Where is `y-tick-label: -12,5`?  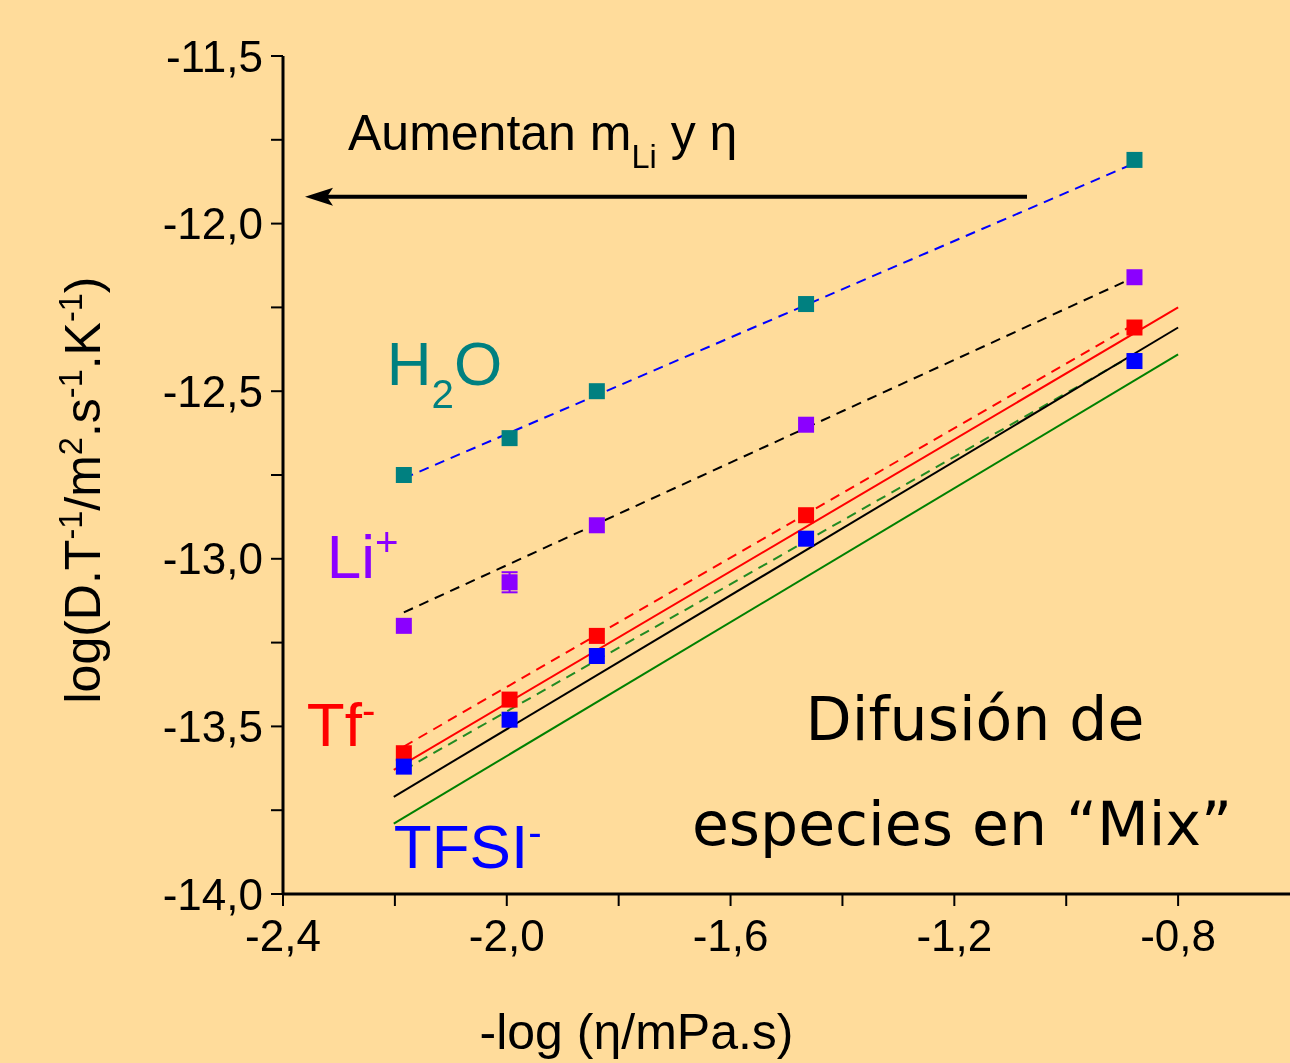 y-tick-label: -12,5 is located at coordinates (212, 391).